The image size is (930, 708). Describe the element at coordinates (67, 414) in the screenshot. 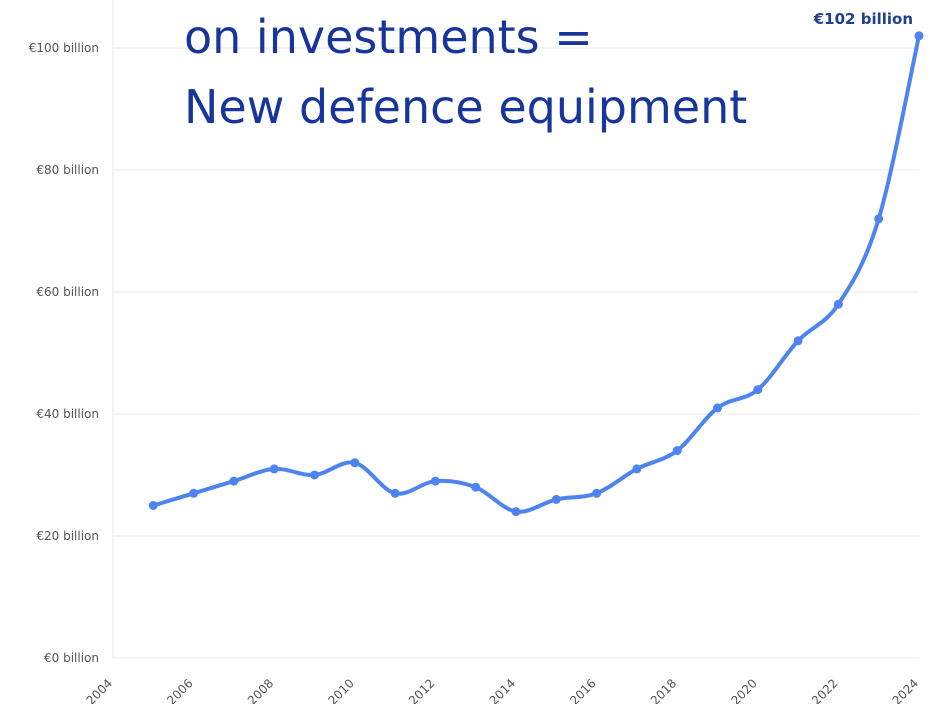

I see `y-tick-label: €40 billion` at that location.